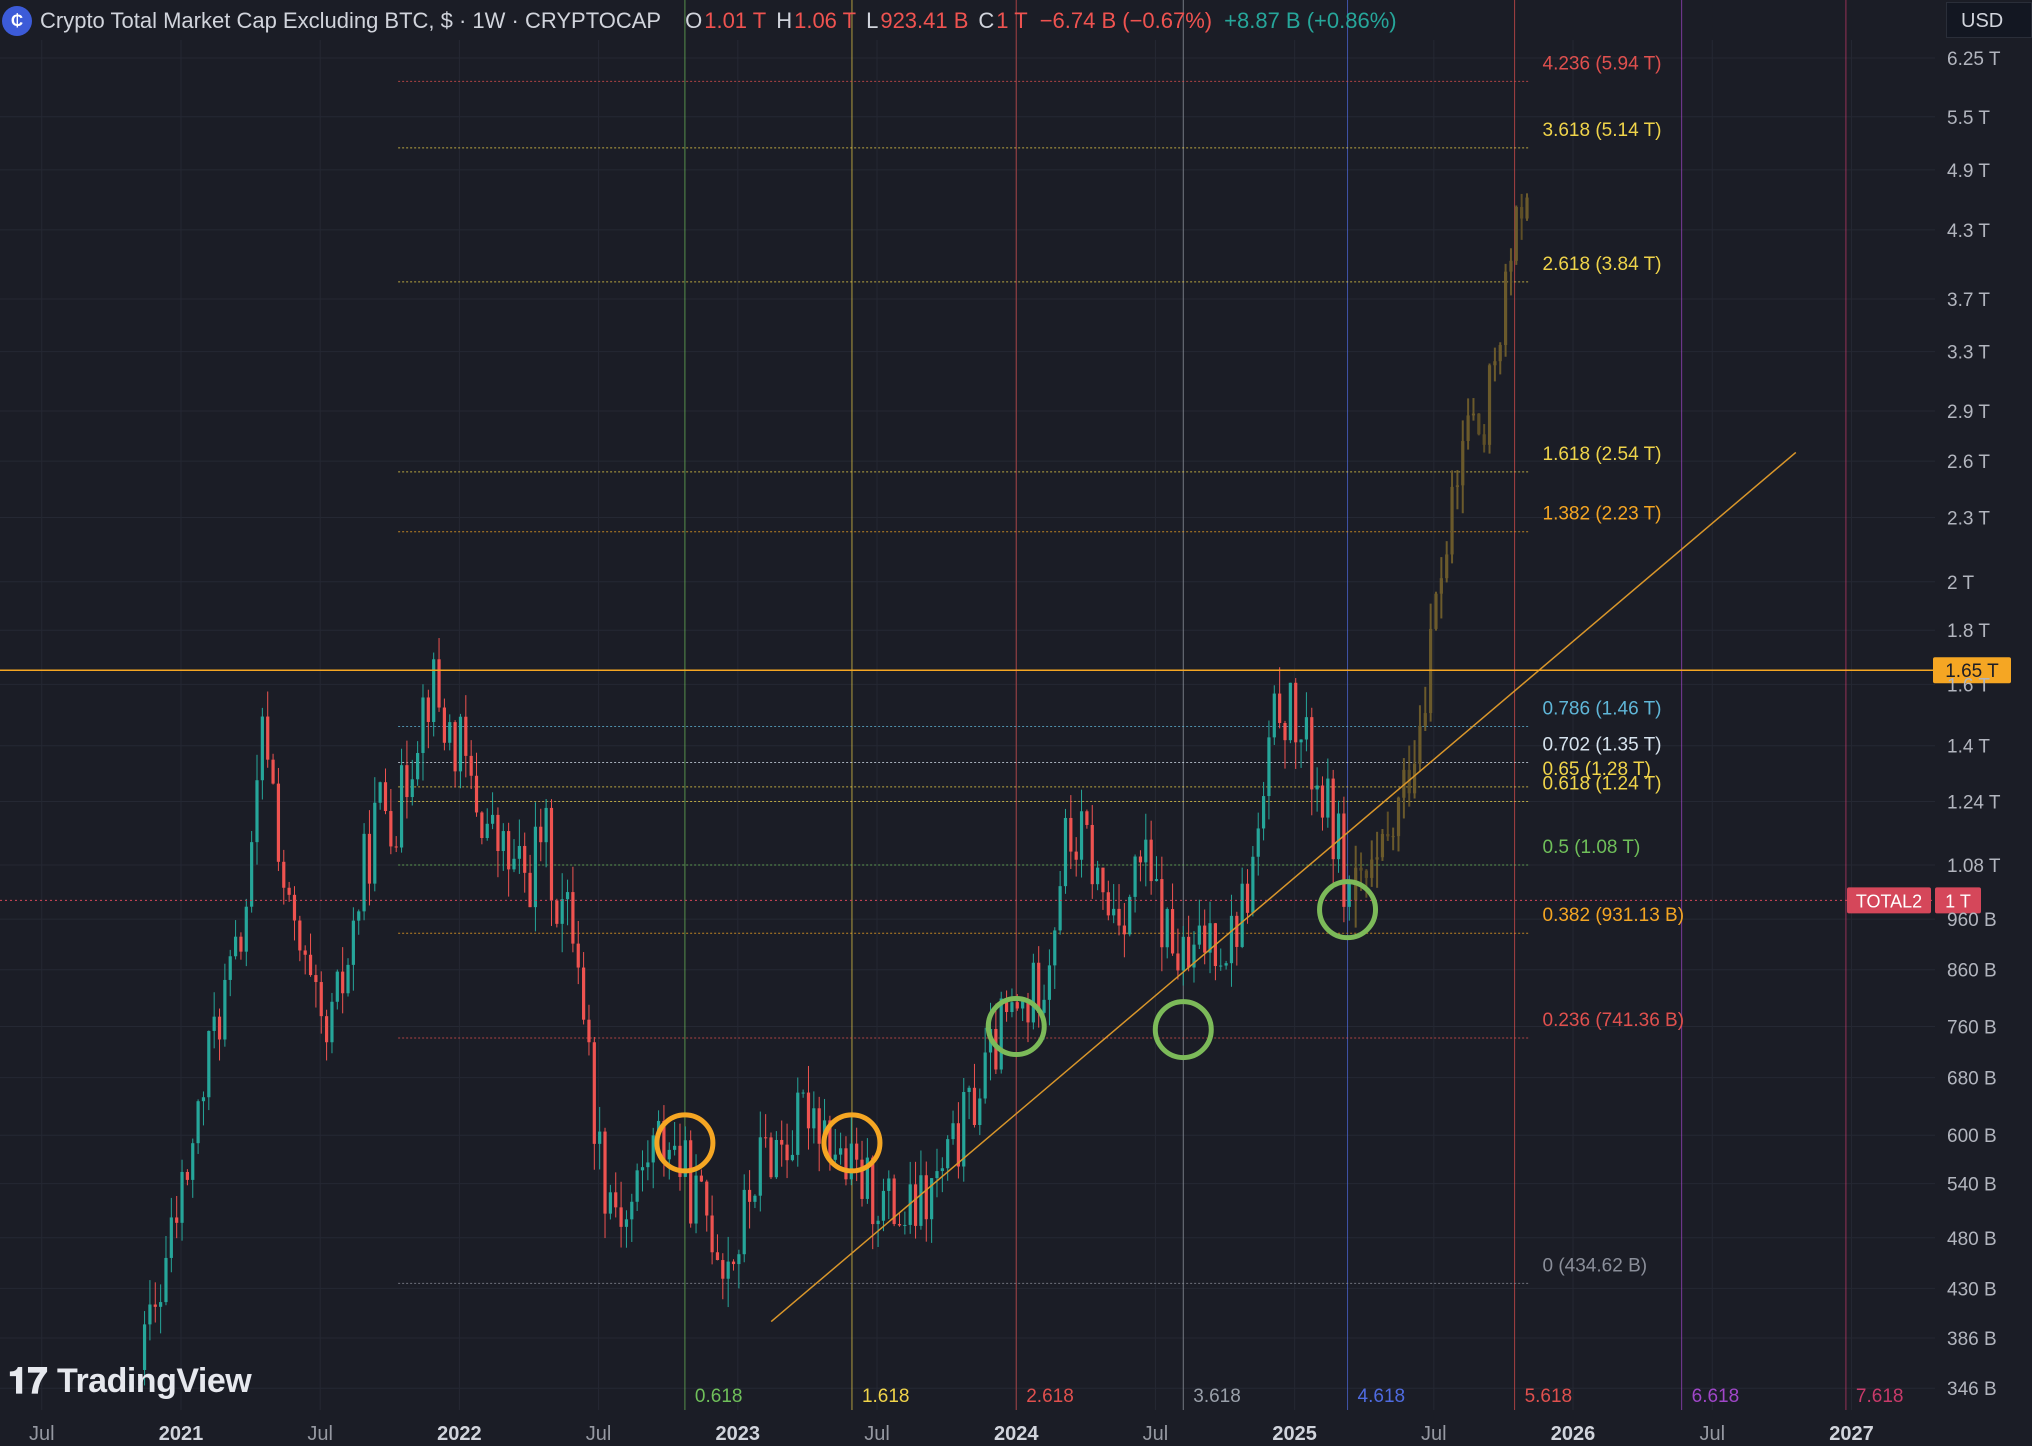 The image size is (2032, 1446). I want to click on price-axis-label: 3.7 T, so click(1968, 300).